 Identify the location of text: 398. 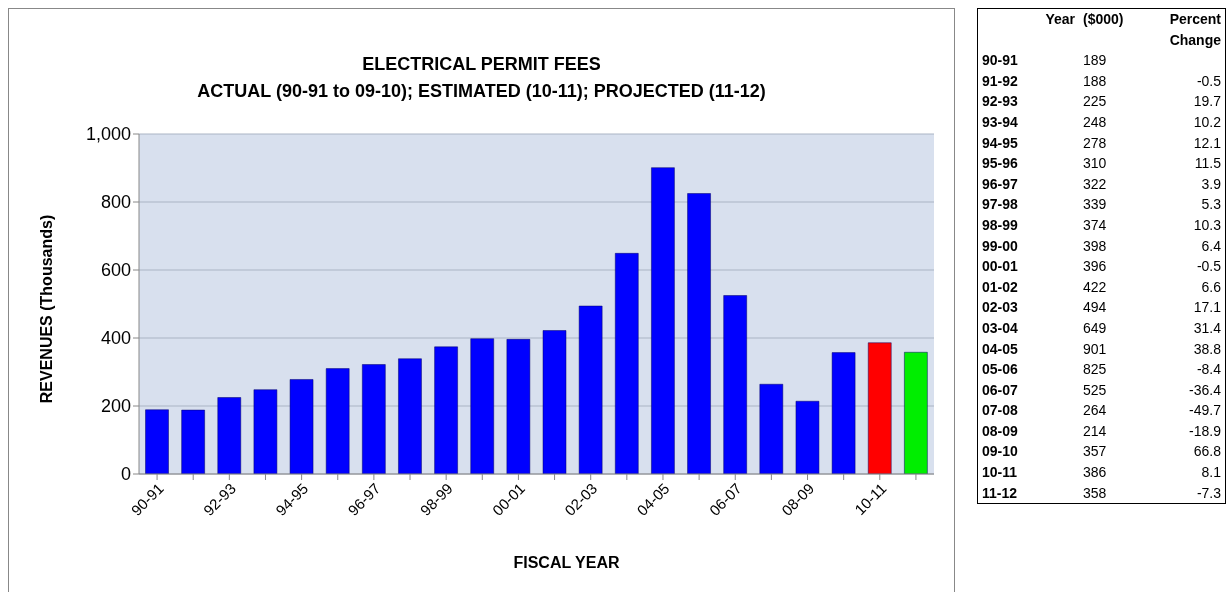
(1095, 246).